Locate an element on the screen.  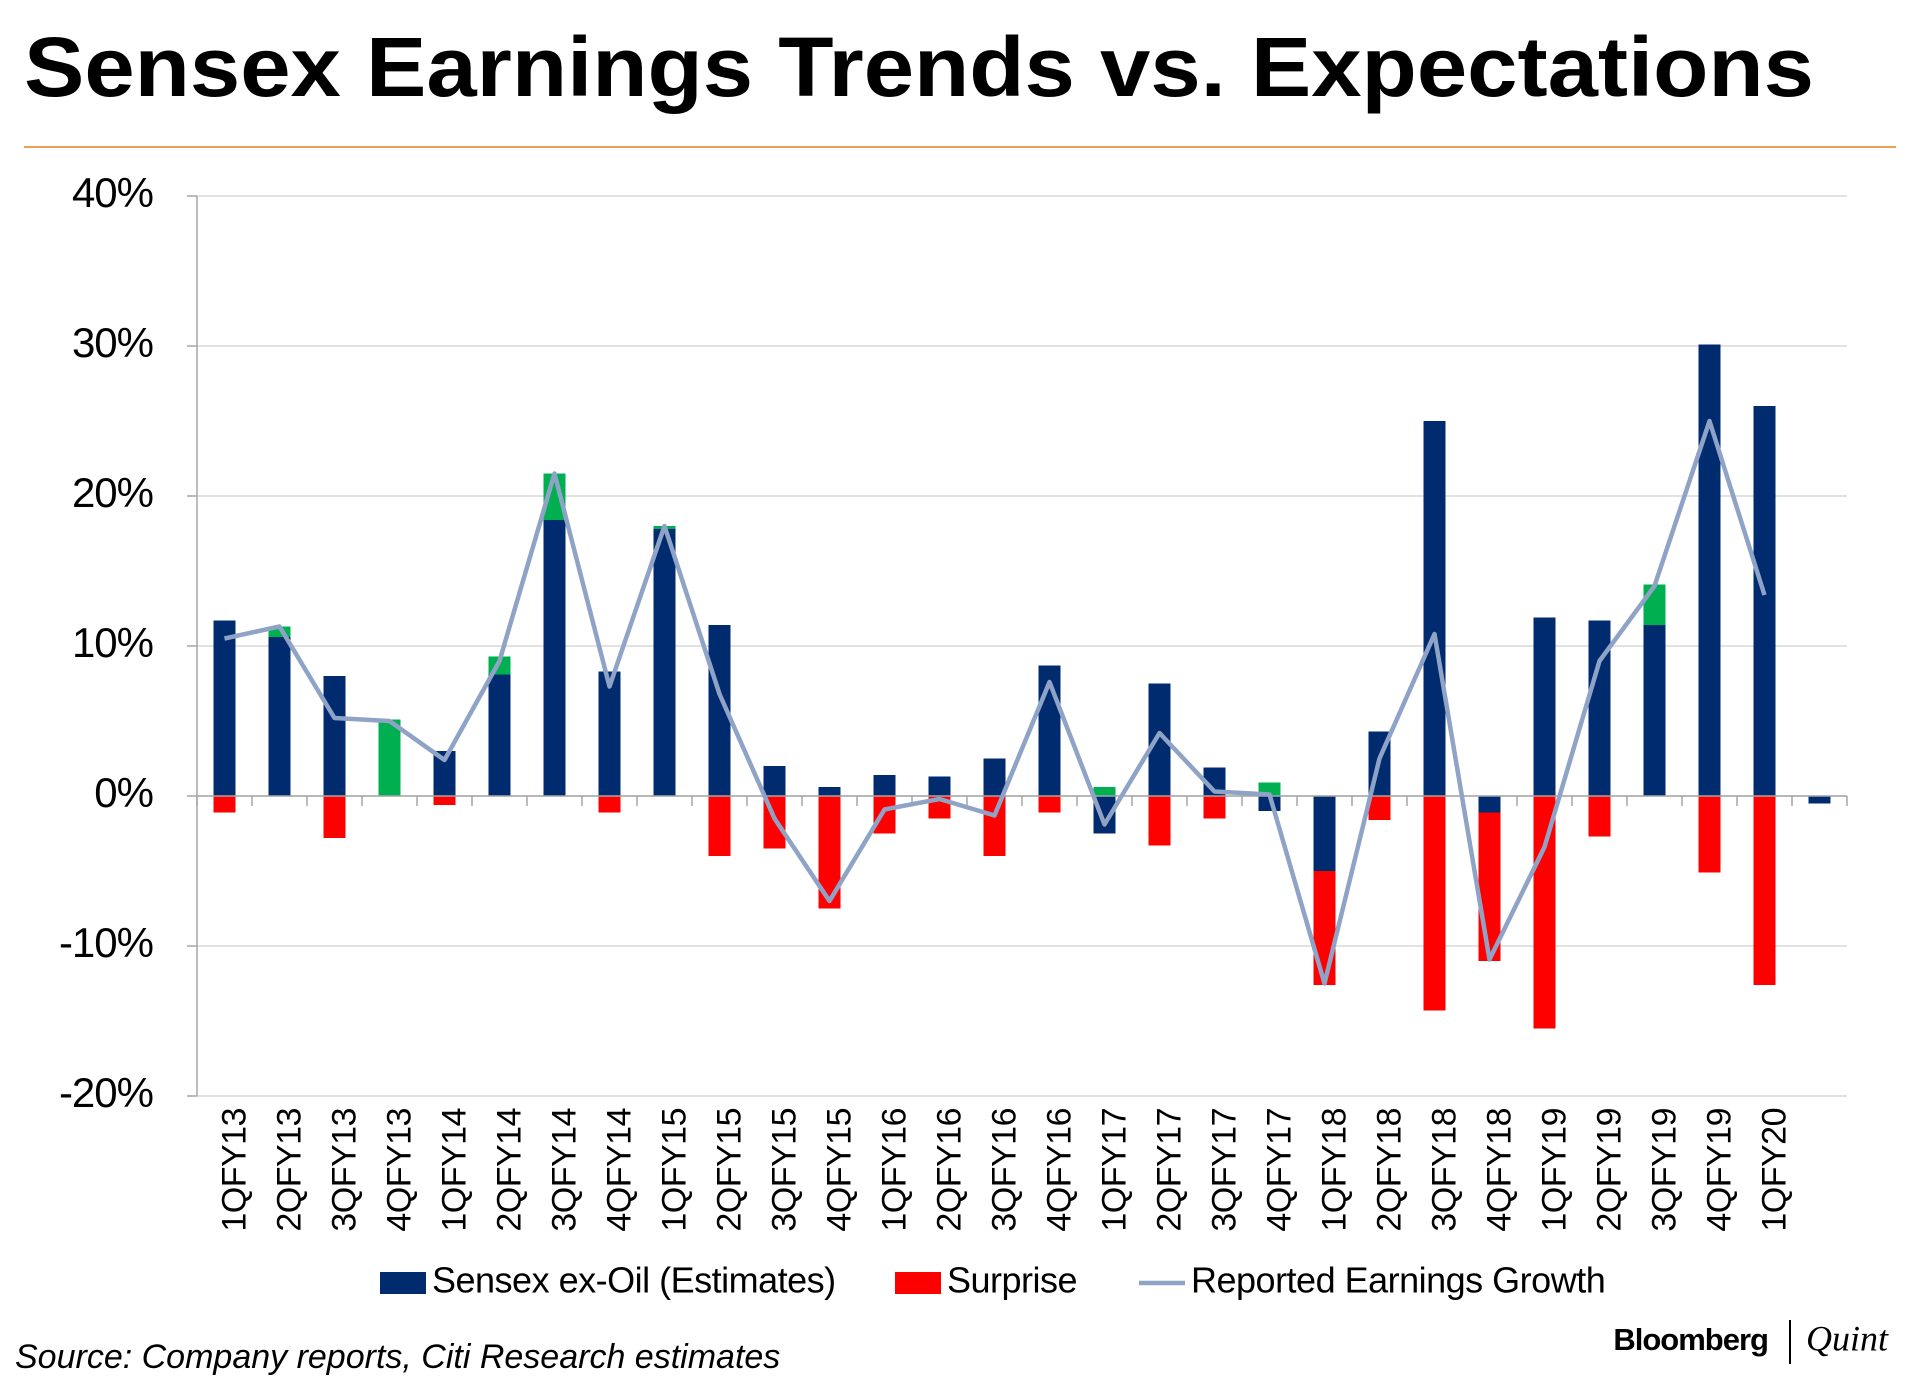
y-tick-label: 10% is located at coordinates (112, 642).